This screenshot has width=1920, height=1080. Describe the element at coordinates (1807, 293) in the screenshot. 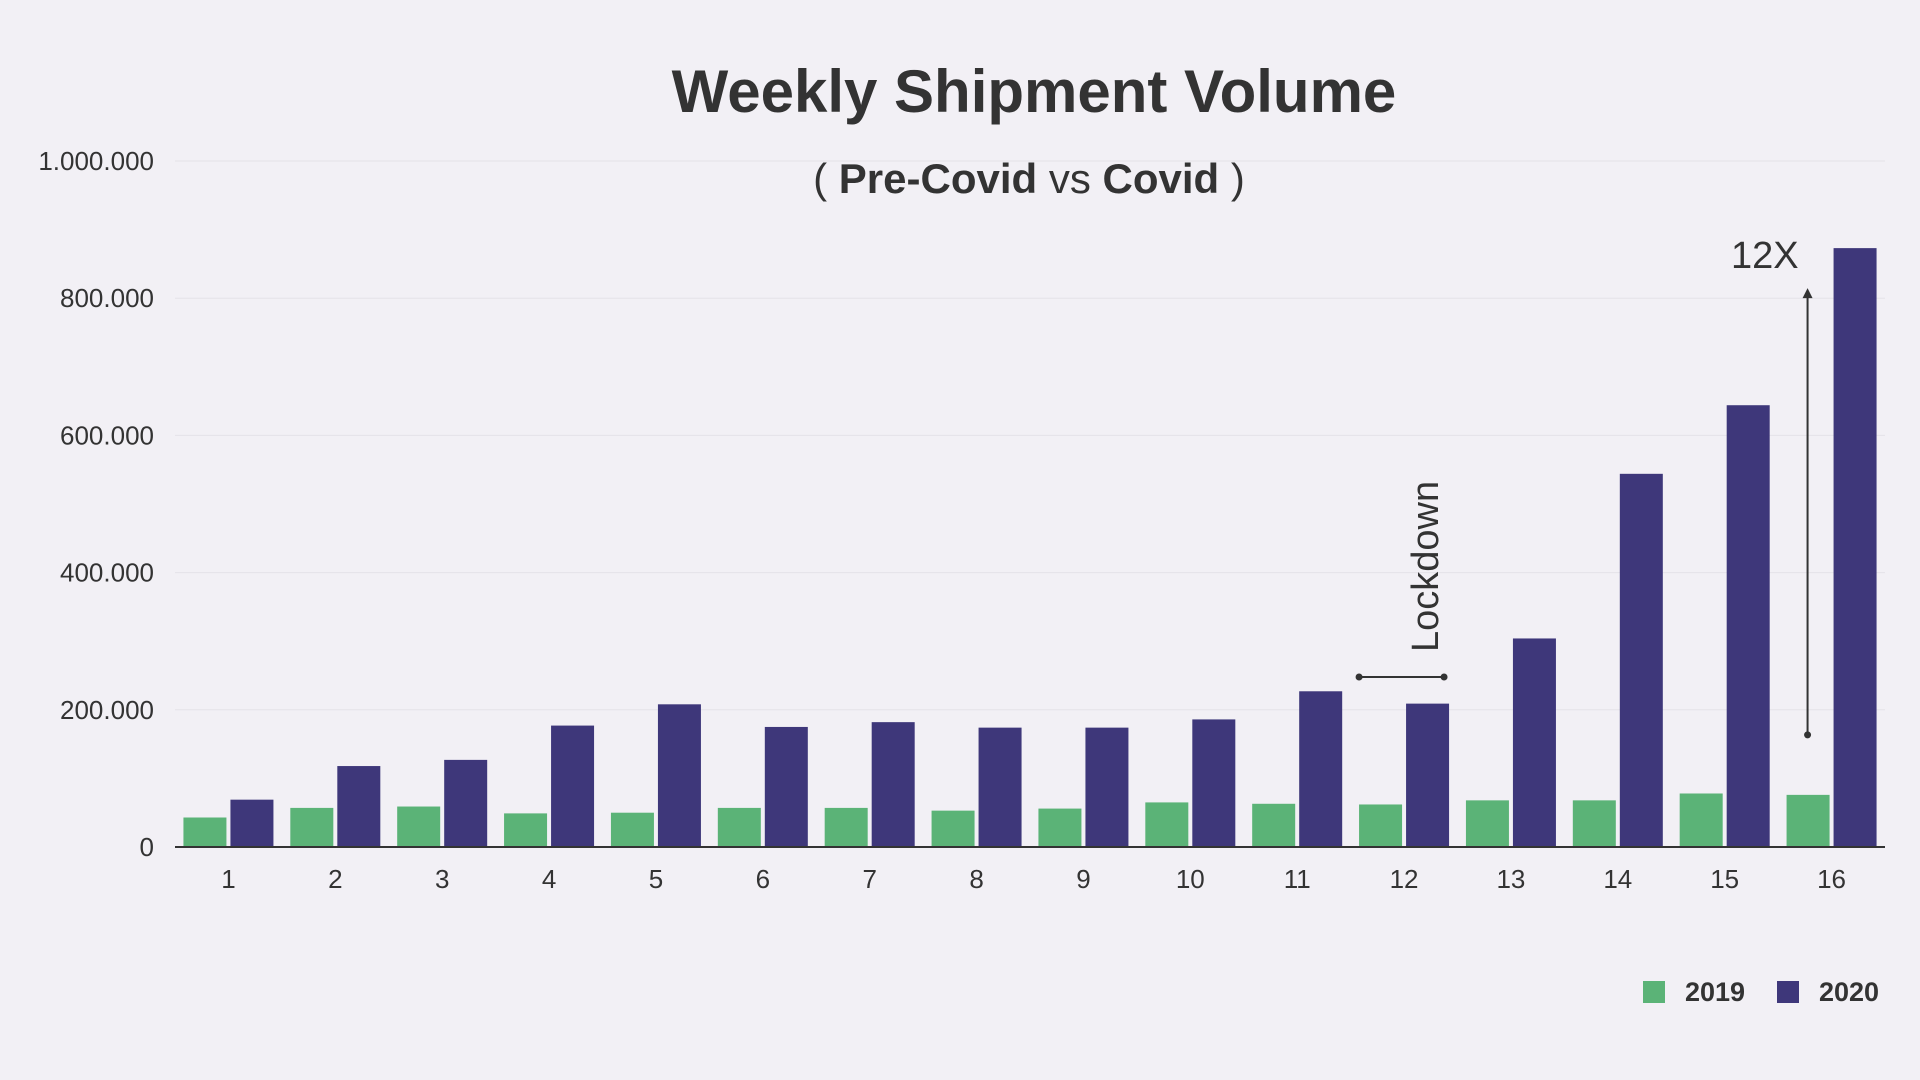

I see `growth-arrow-head` at that location.